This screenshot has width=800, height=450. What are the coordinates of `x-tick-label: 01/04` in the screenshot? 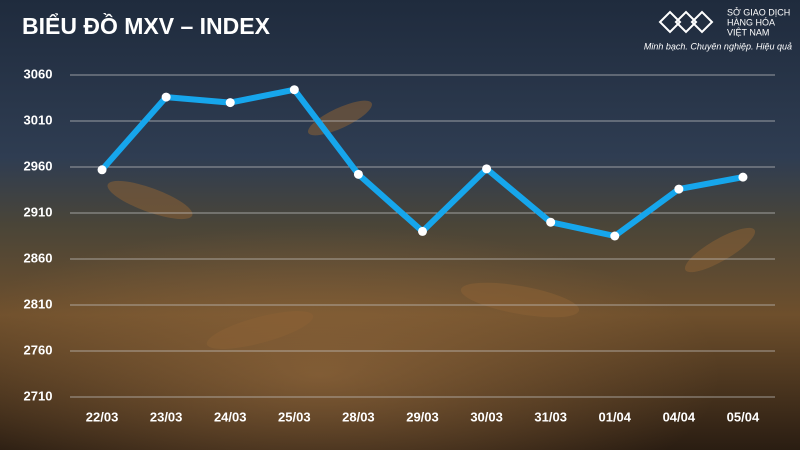 It's located at (614, 416).